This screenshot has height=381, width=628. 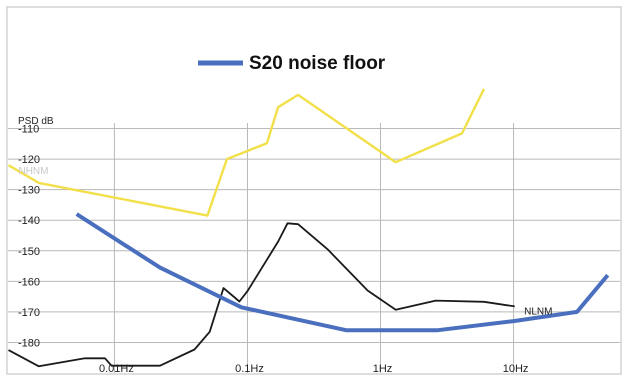 I want to click on x-tick-label: 10Hz, so click(x=516, y=369).